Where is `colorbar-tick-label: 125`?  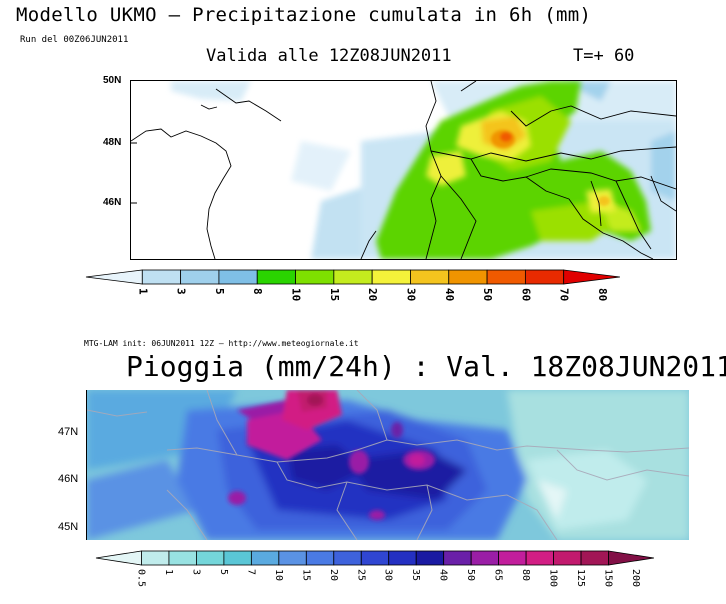 colorbar-tick-label: 125 is located at coordinates (580, 578).